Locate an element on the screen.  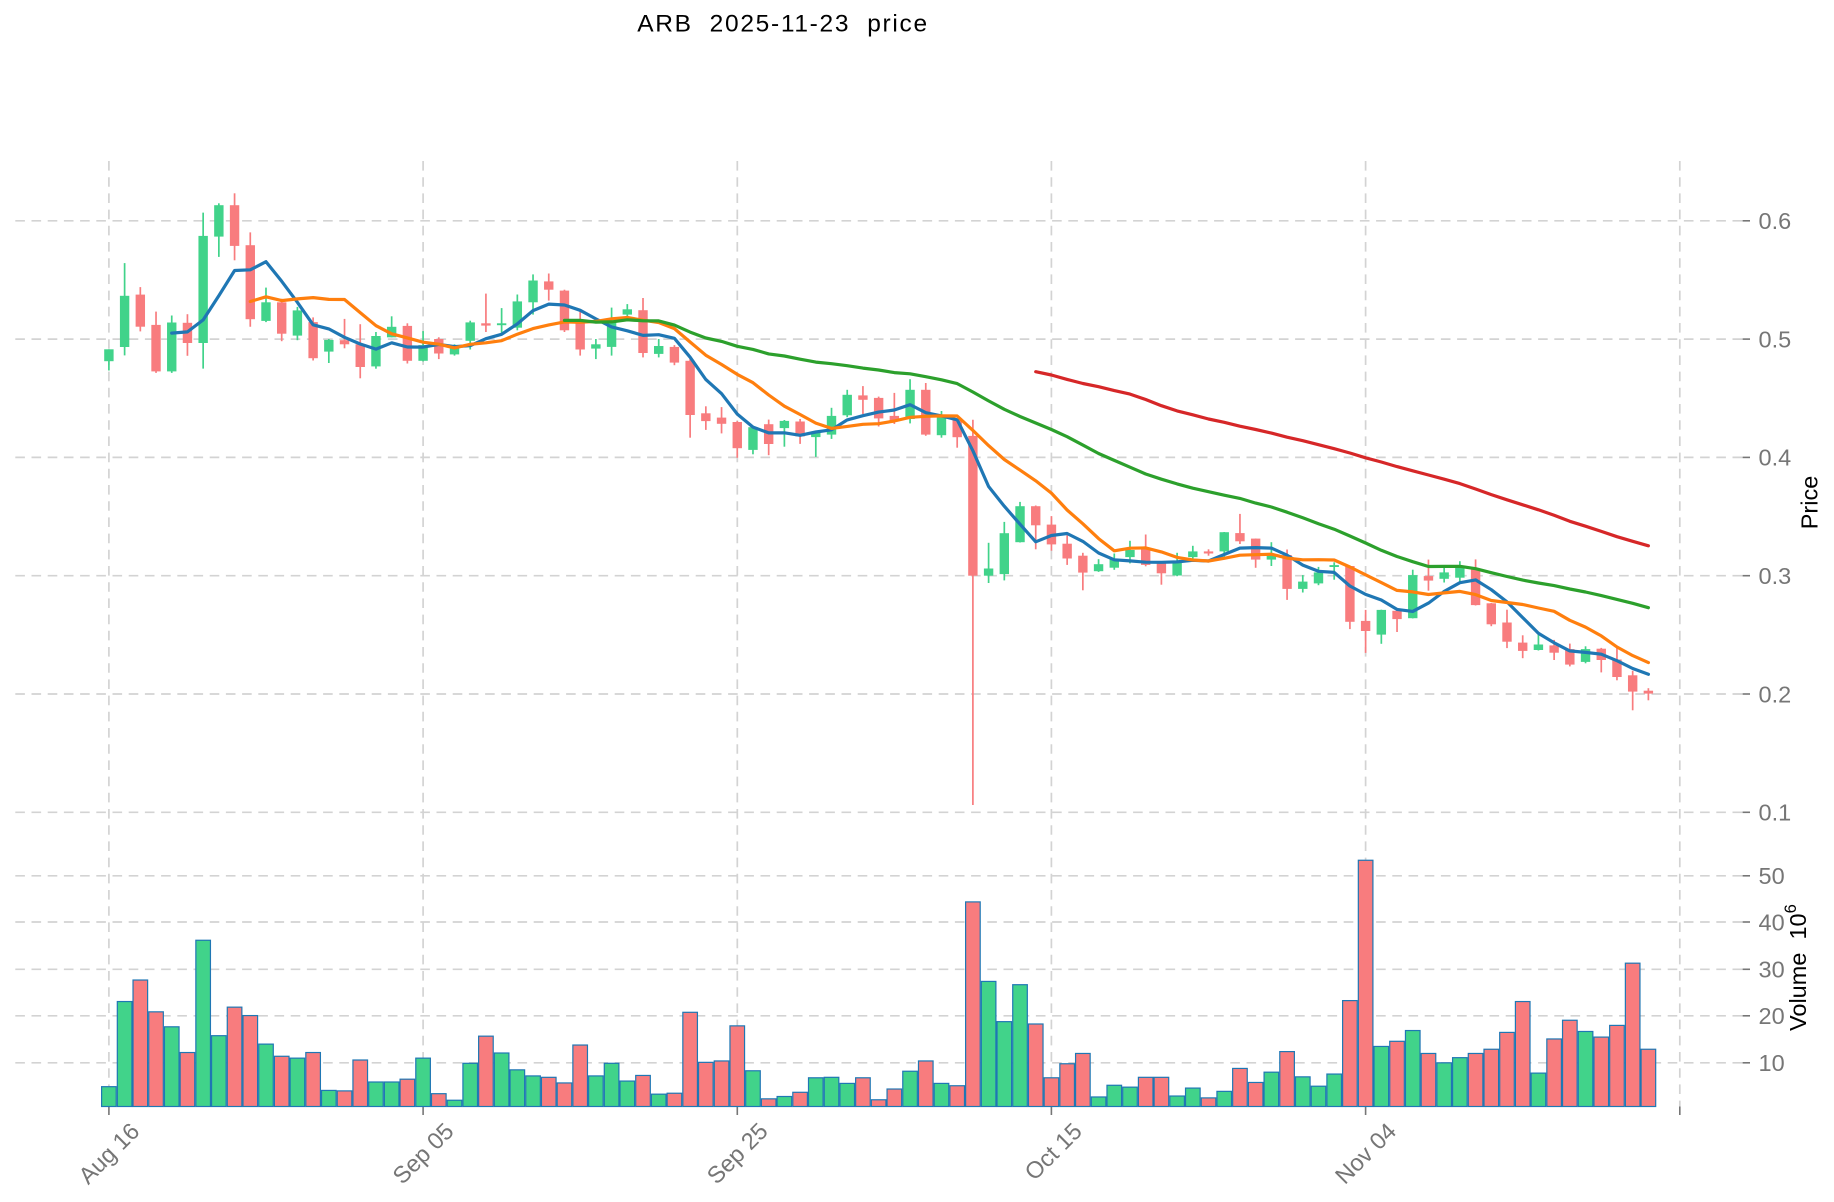
svg-text: 50 is located at coordinates (1772, 876).